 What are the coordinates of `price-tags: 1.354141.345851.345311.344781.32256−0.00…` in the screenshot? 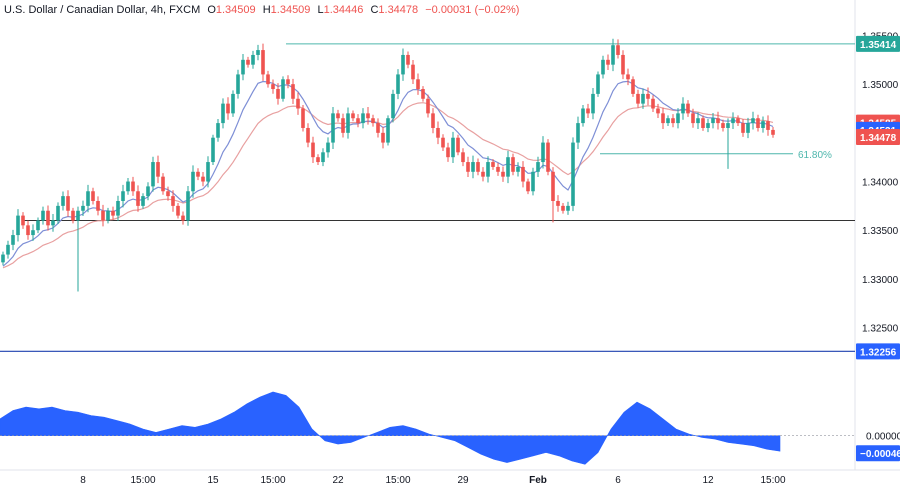 It's located at (878, 248).